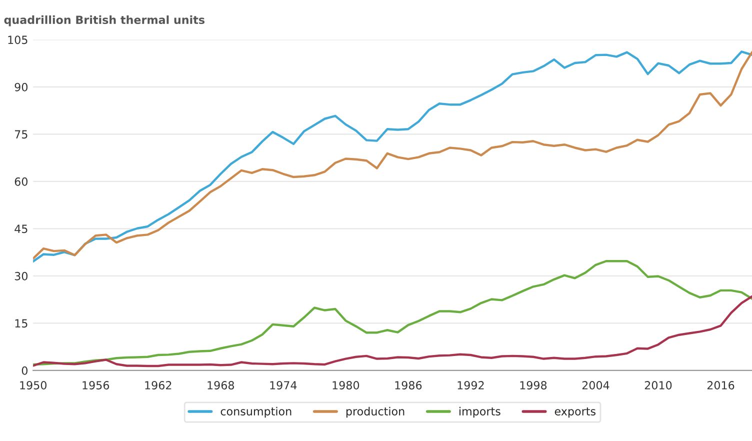 Image resolution: width=752 pixels, height=441 pixels. Describe the element at coordinates (104, 20) in the screenshot. I see `chart-title: quadrillion British thermal units` at that location.